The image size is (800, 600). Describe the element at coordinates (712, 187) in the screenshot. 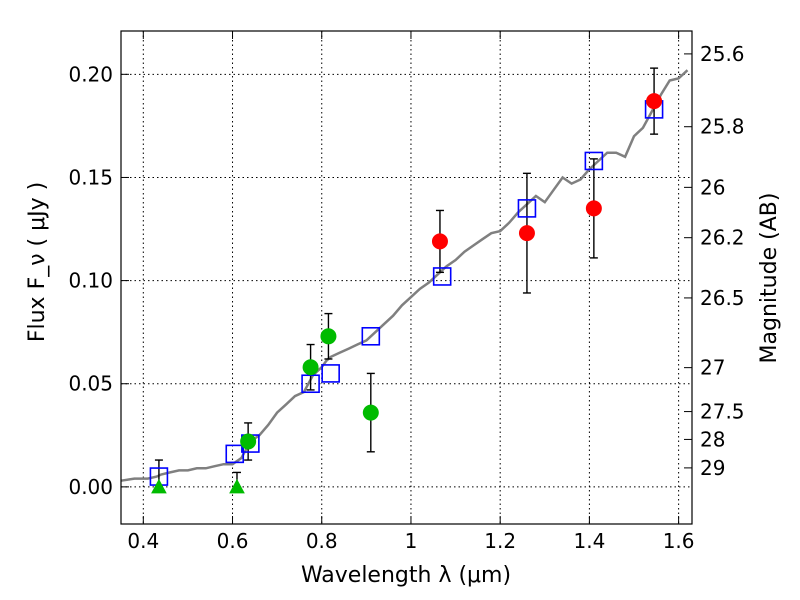

I see `y2-tick-label: 26` at that location.